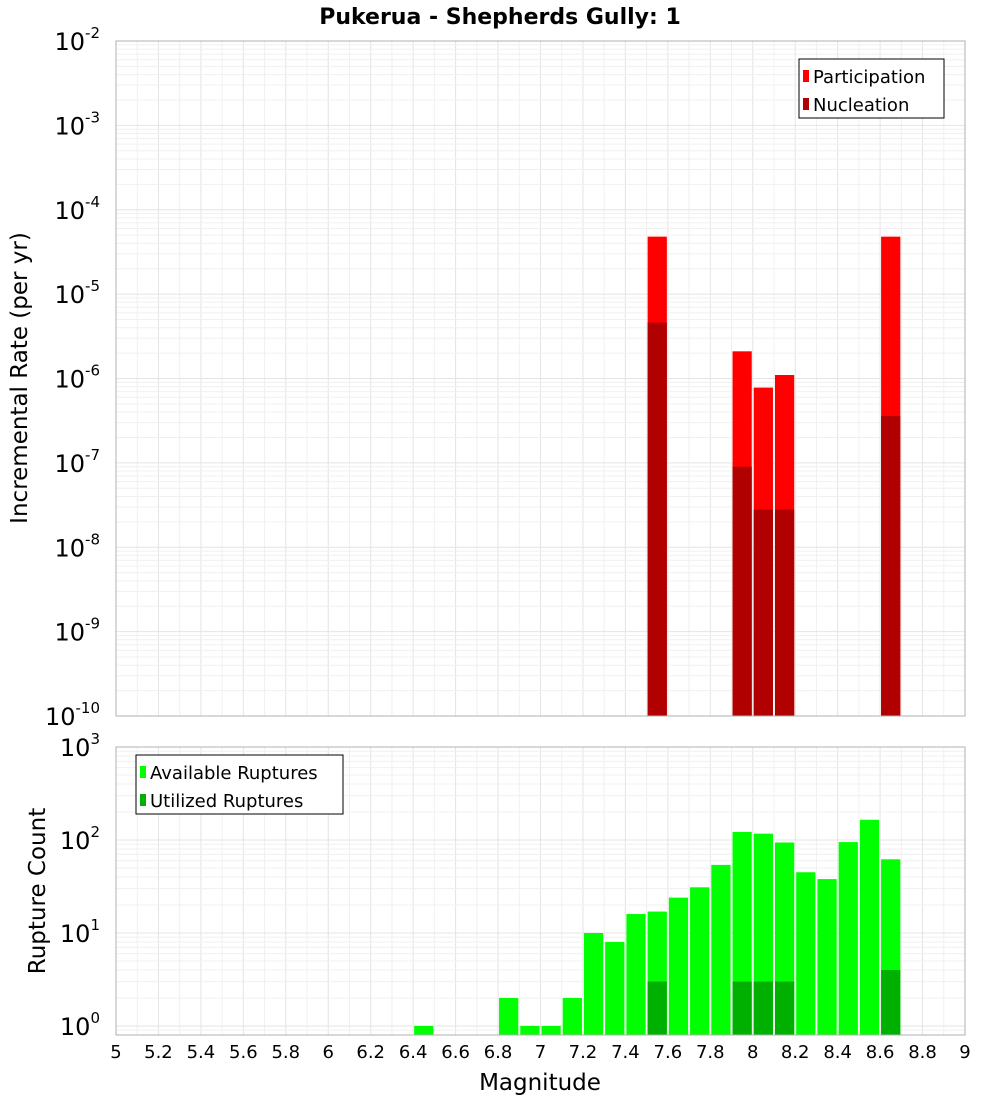  I want to click on bottom-legend-box, so click(239, 784).